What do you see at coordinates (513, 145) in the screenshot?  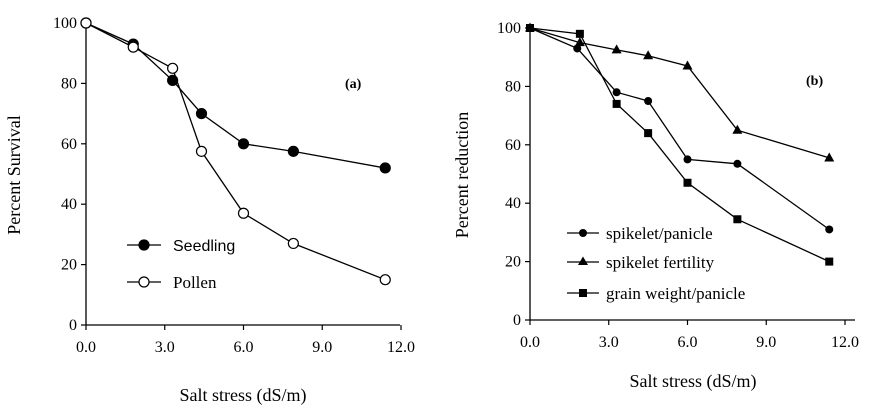 I see `panel-b-ytick-label: 60` at bounding box center [513, 145].